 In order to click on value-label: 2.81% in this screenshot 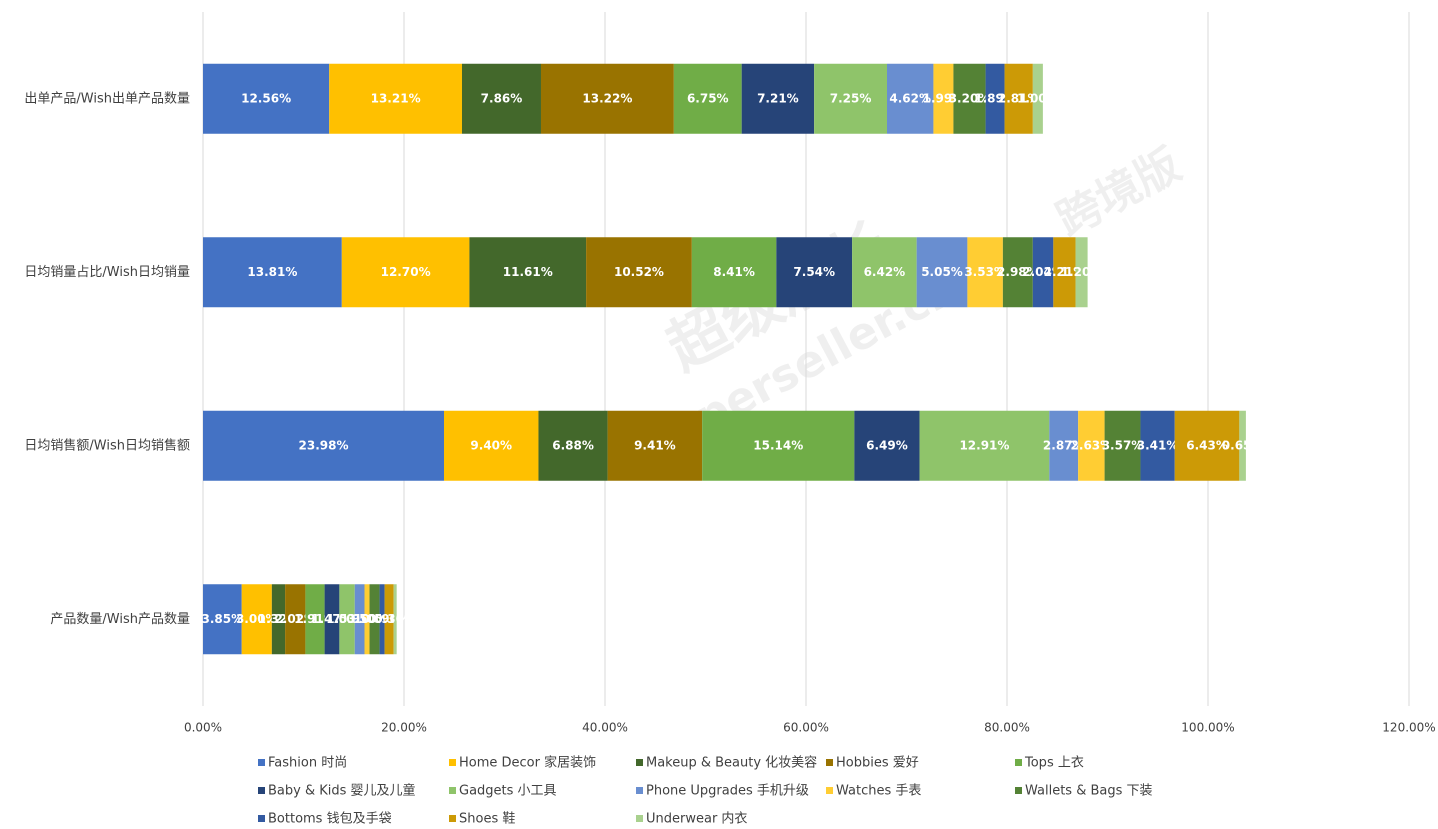, I will do `click(1019, 98)`.